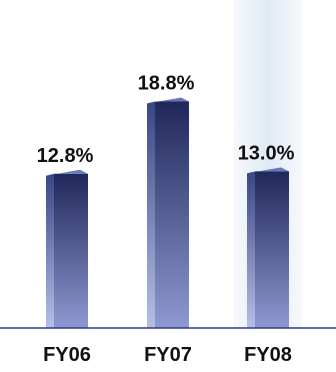 The image size is (336, 372). Describe the element at coordinates (266, 153) in the screenshot. I see `value-label-fy08: 13.0%` at that location.